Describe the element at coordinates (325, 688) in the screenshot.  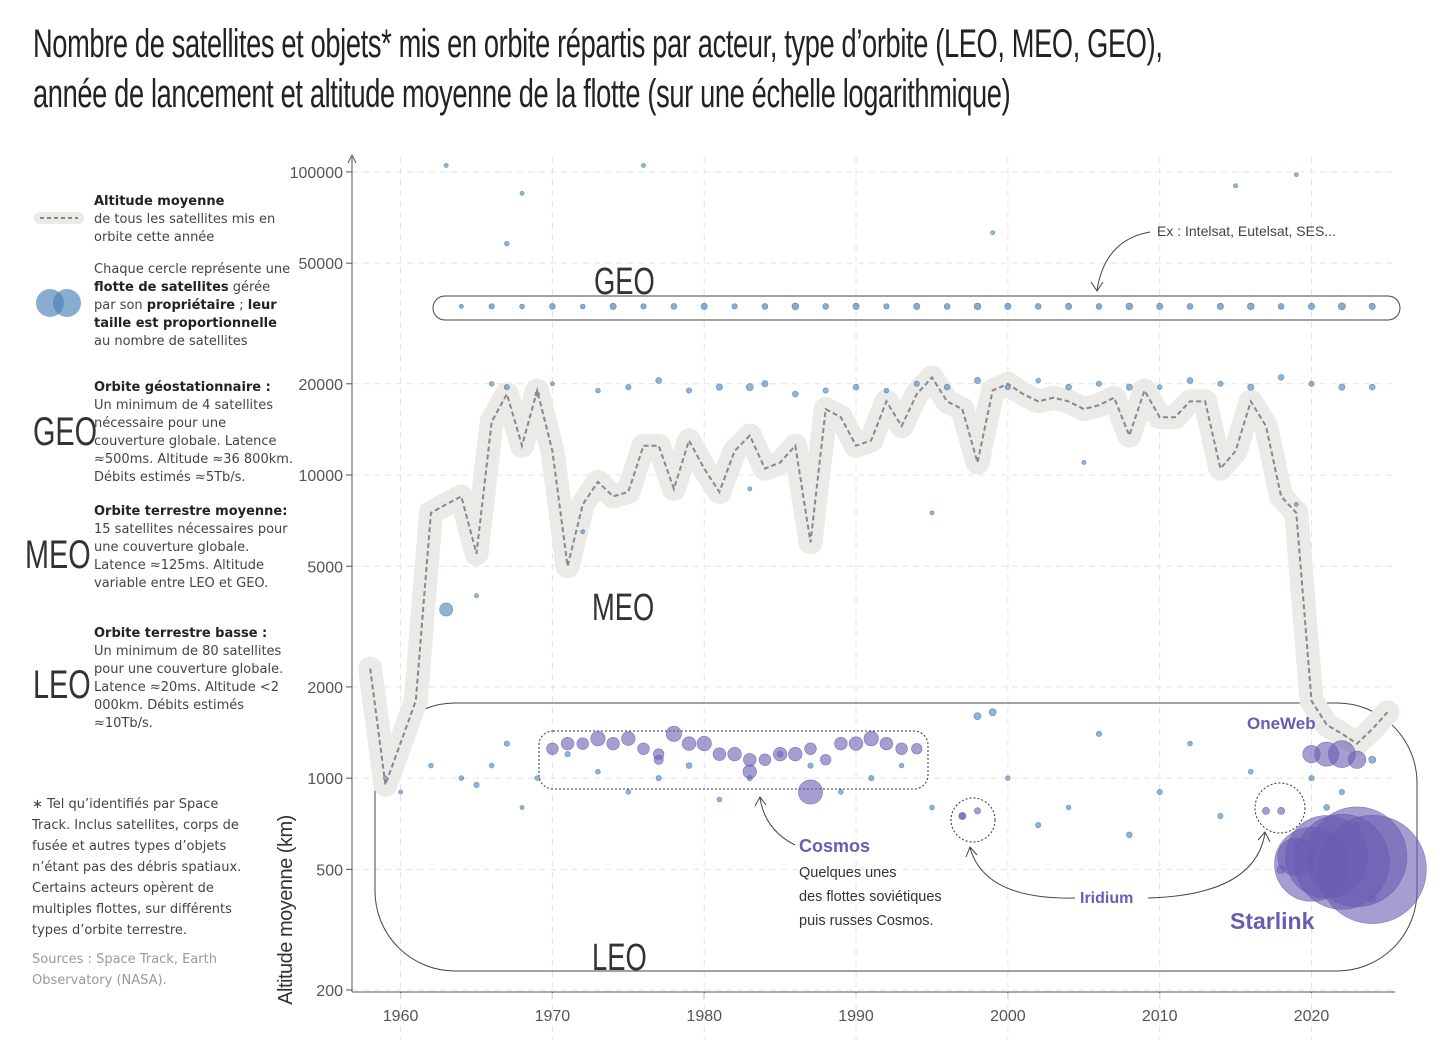
I see `y-tick-label: 2000` at that location.